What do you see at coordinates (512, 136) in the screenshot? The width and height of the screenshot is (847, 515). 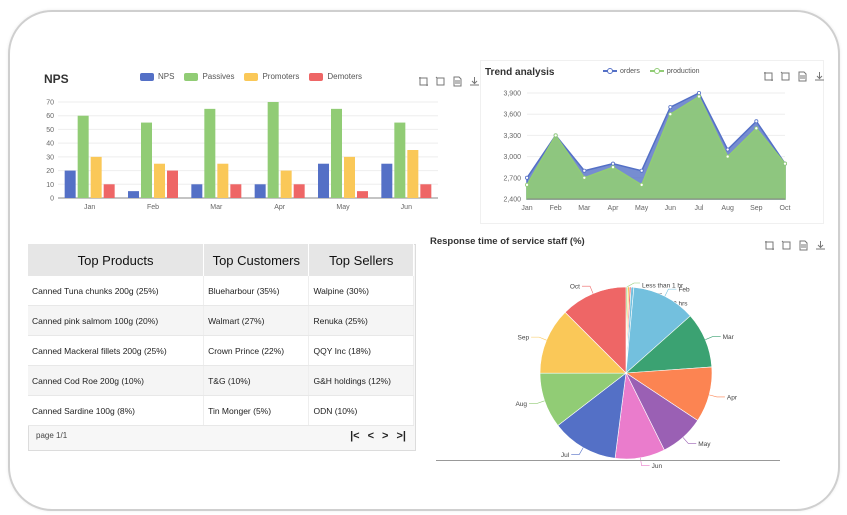 I see `y-tick-label: 3,300` at bounding box center [512, 136].